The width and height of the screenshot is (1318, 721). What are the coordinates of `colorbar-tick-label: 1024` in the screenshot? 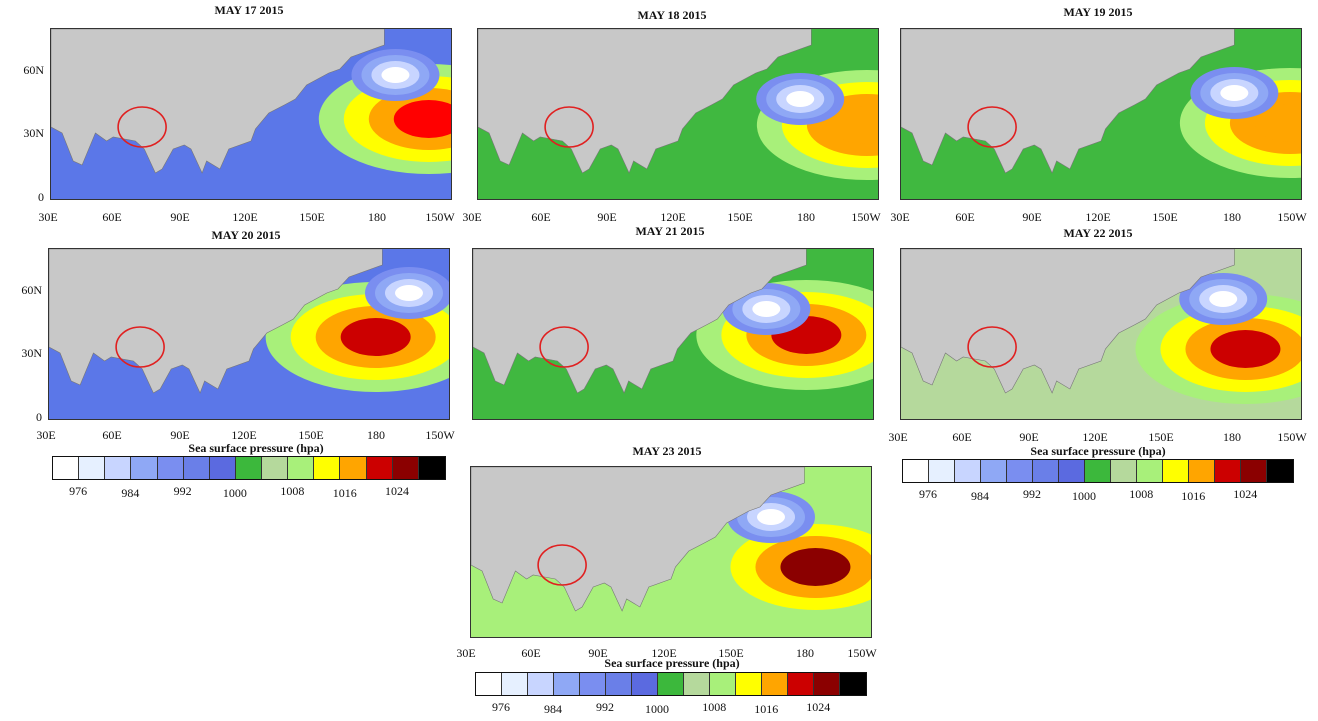 It's located at (818, 707).